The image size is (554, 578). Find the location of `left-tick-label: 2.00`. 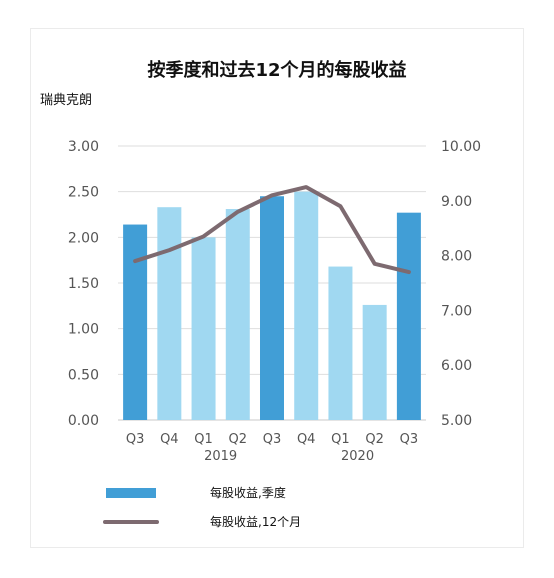

left-tick-label: 2.00 is located at coordinates (83, 238).